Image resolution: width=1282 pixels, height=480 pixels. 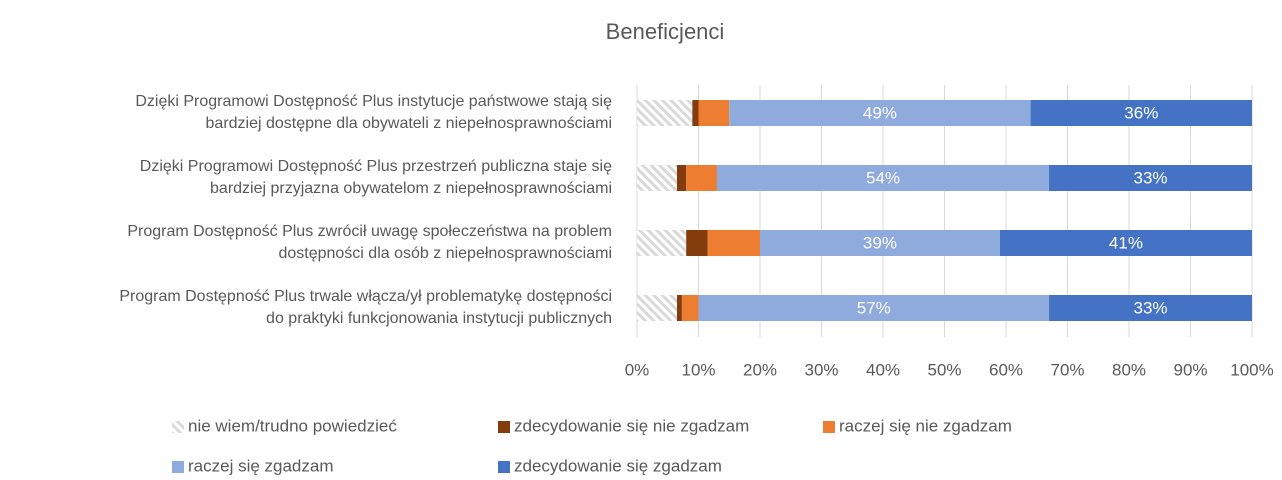 What do you see at coordinates (637, 369) in the screenshot?
I see `x-tick-label: 0%` at bounding box center [637, 369].